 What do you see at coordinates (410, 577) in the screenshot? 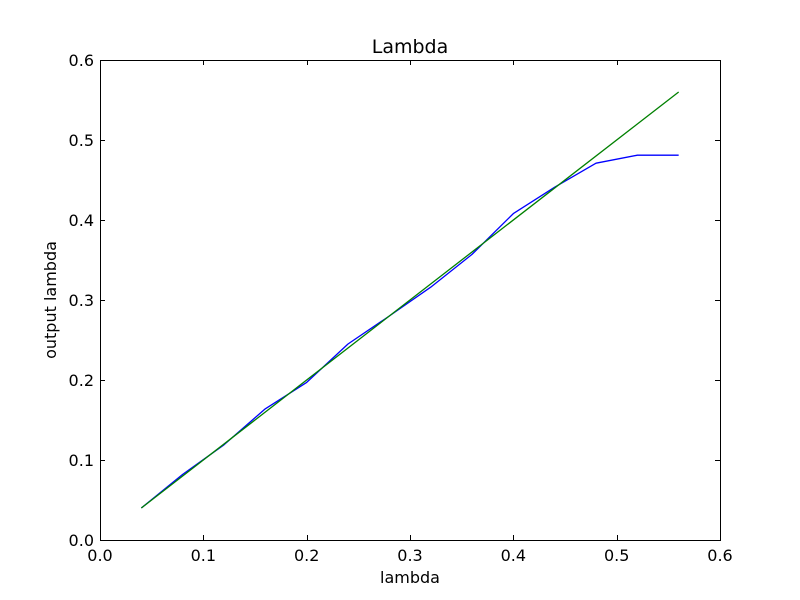
I see `x-axis-label: lambda` at bounding box center [410, 577].